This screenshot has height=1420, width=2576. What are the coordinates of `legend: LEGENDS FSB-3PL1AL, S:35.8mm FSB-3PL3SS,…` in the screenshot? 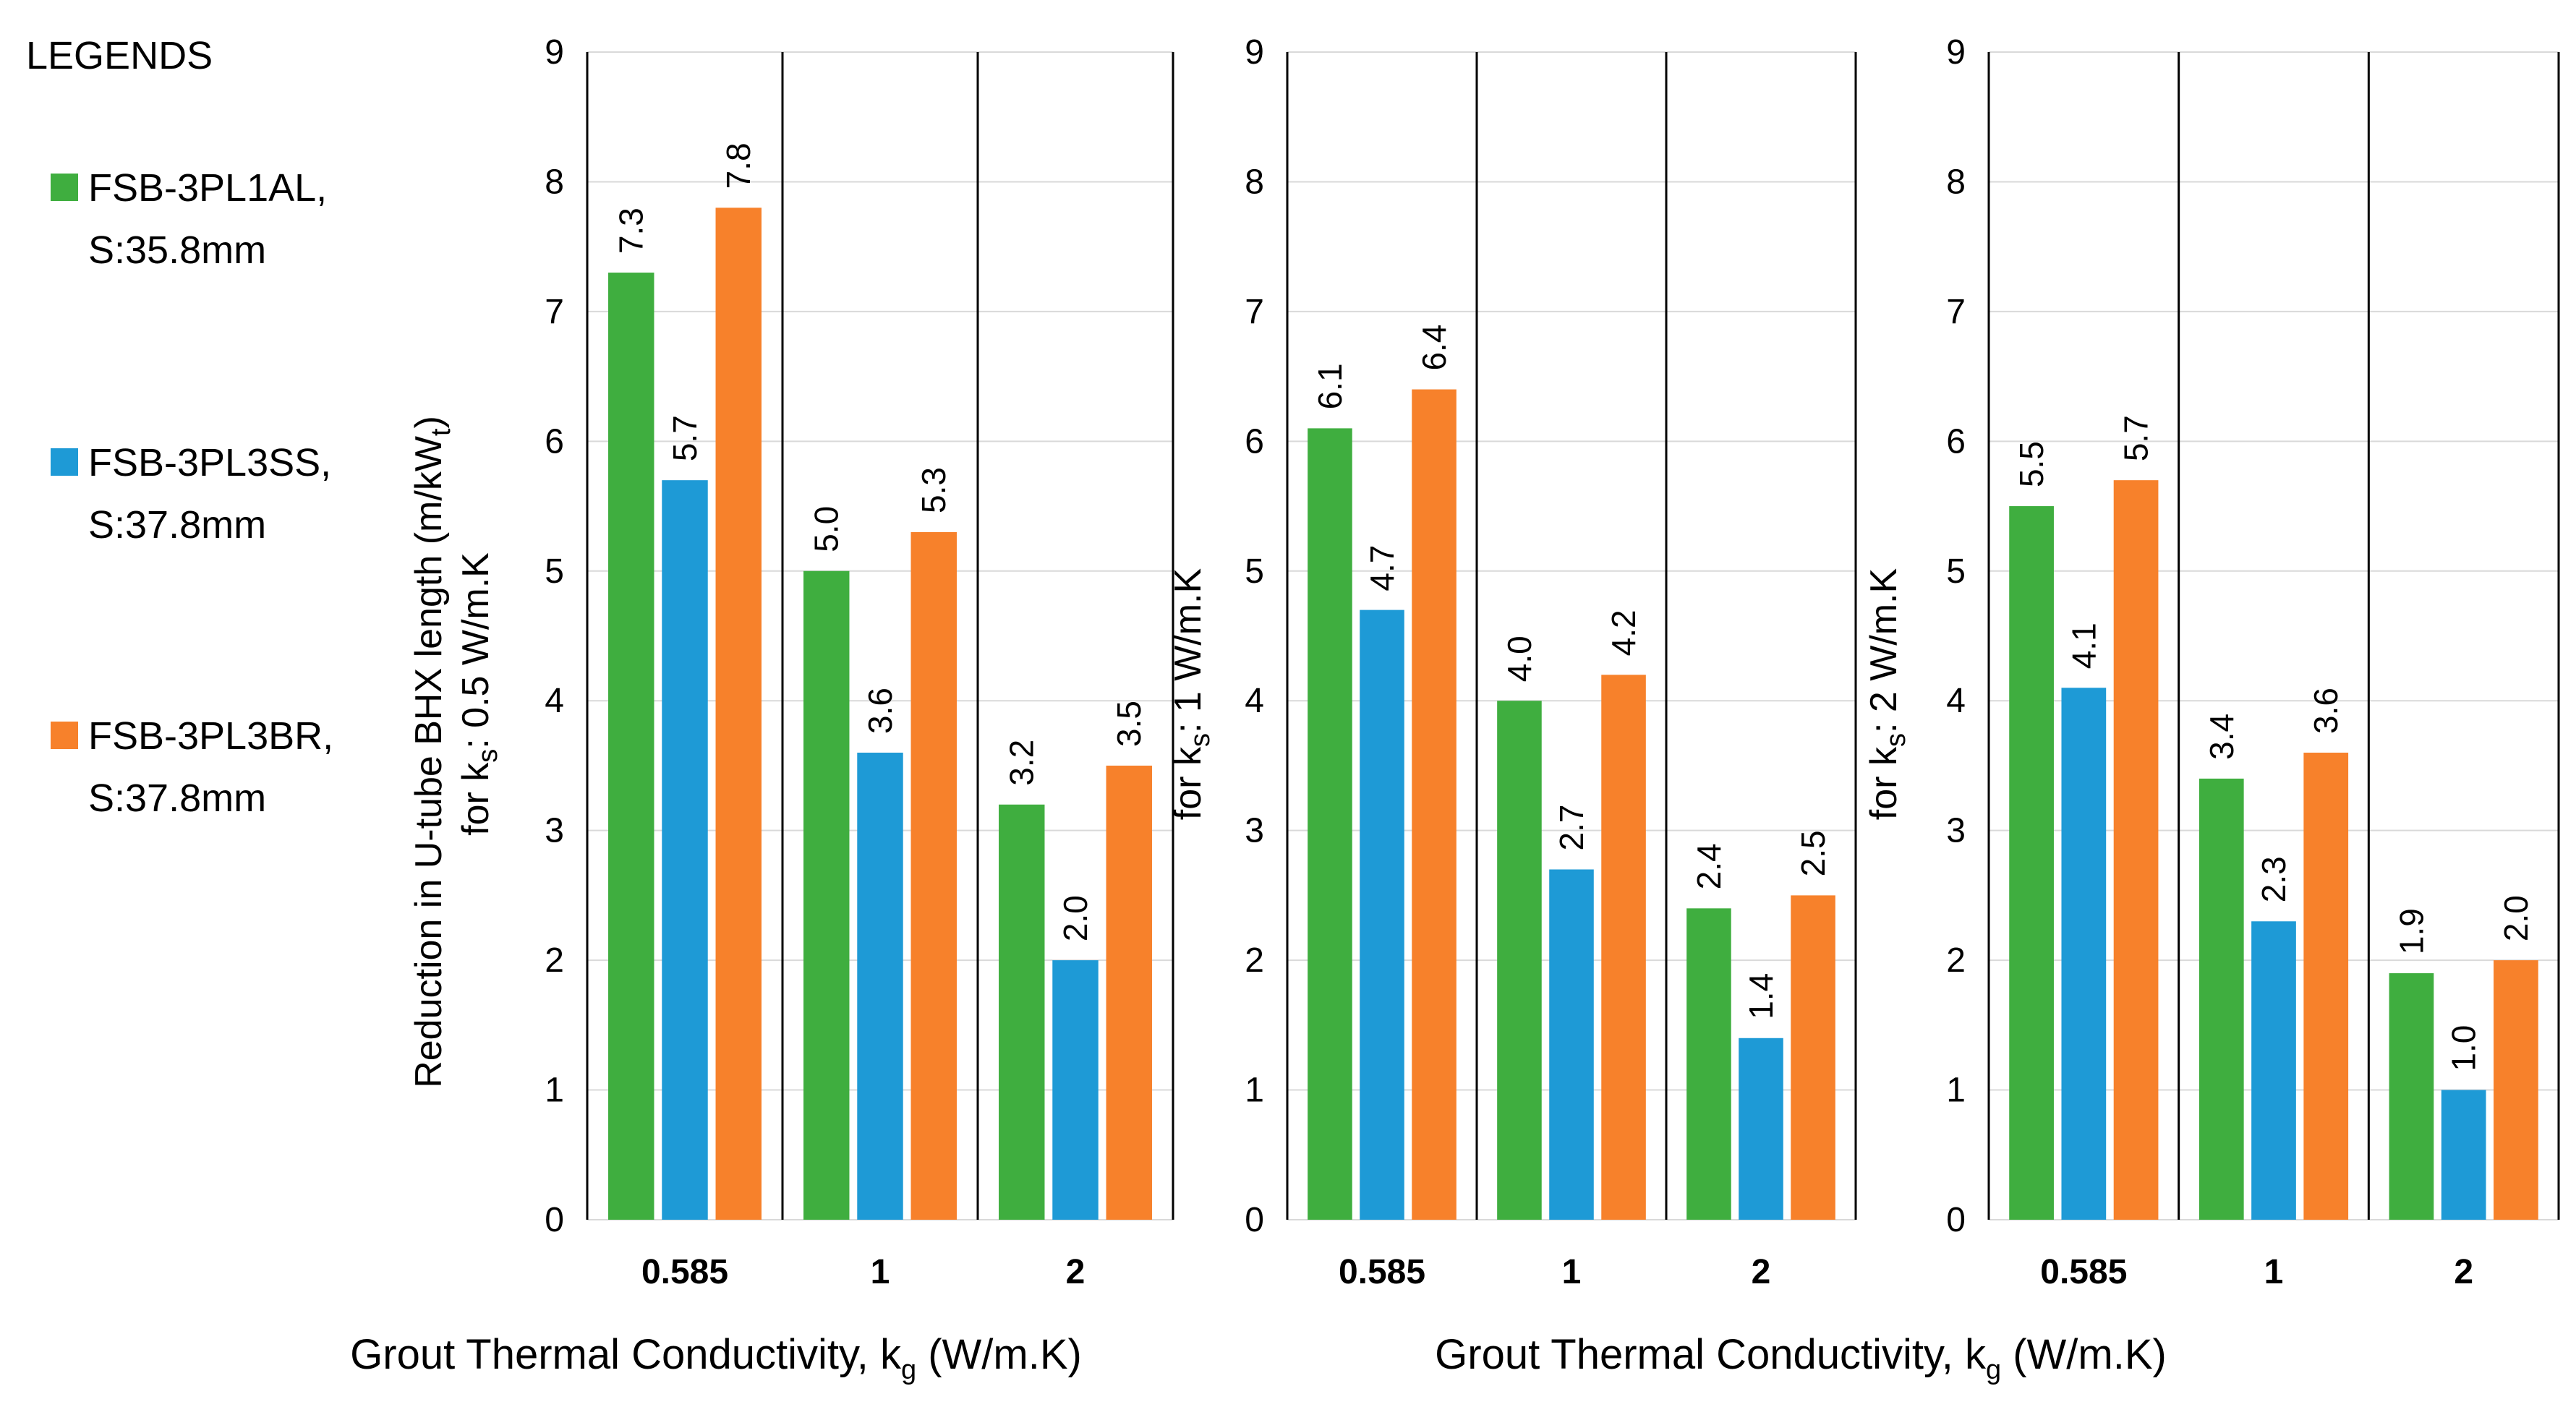 It's located at (179, 427).